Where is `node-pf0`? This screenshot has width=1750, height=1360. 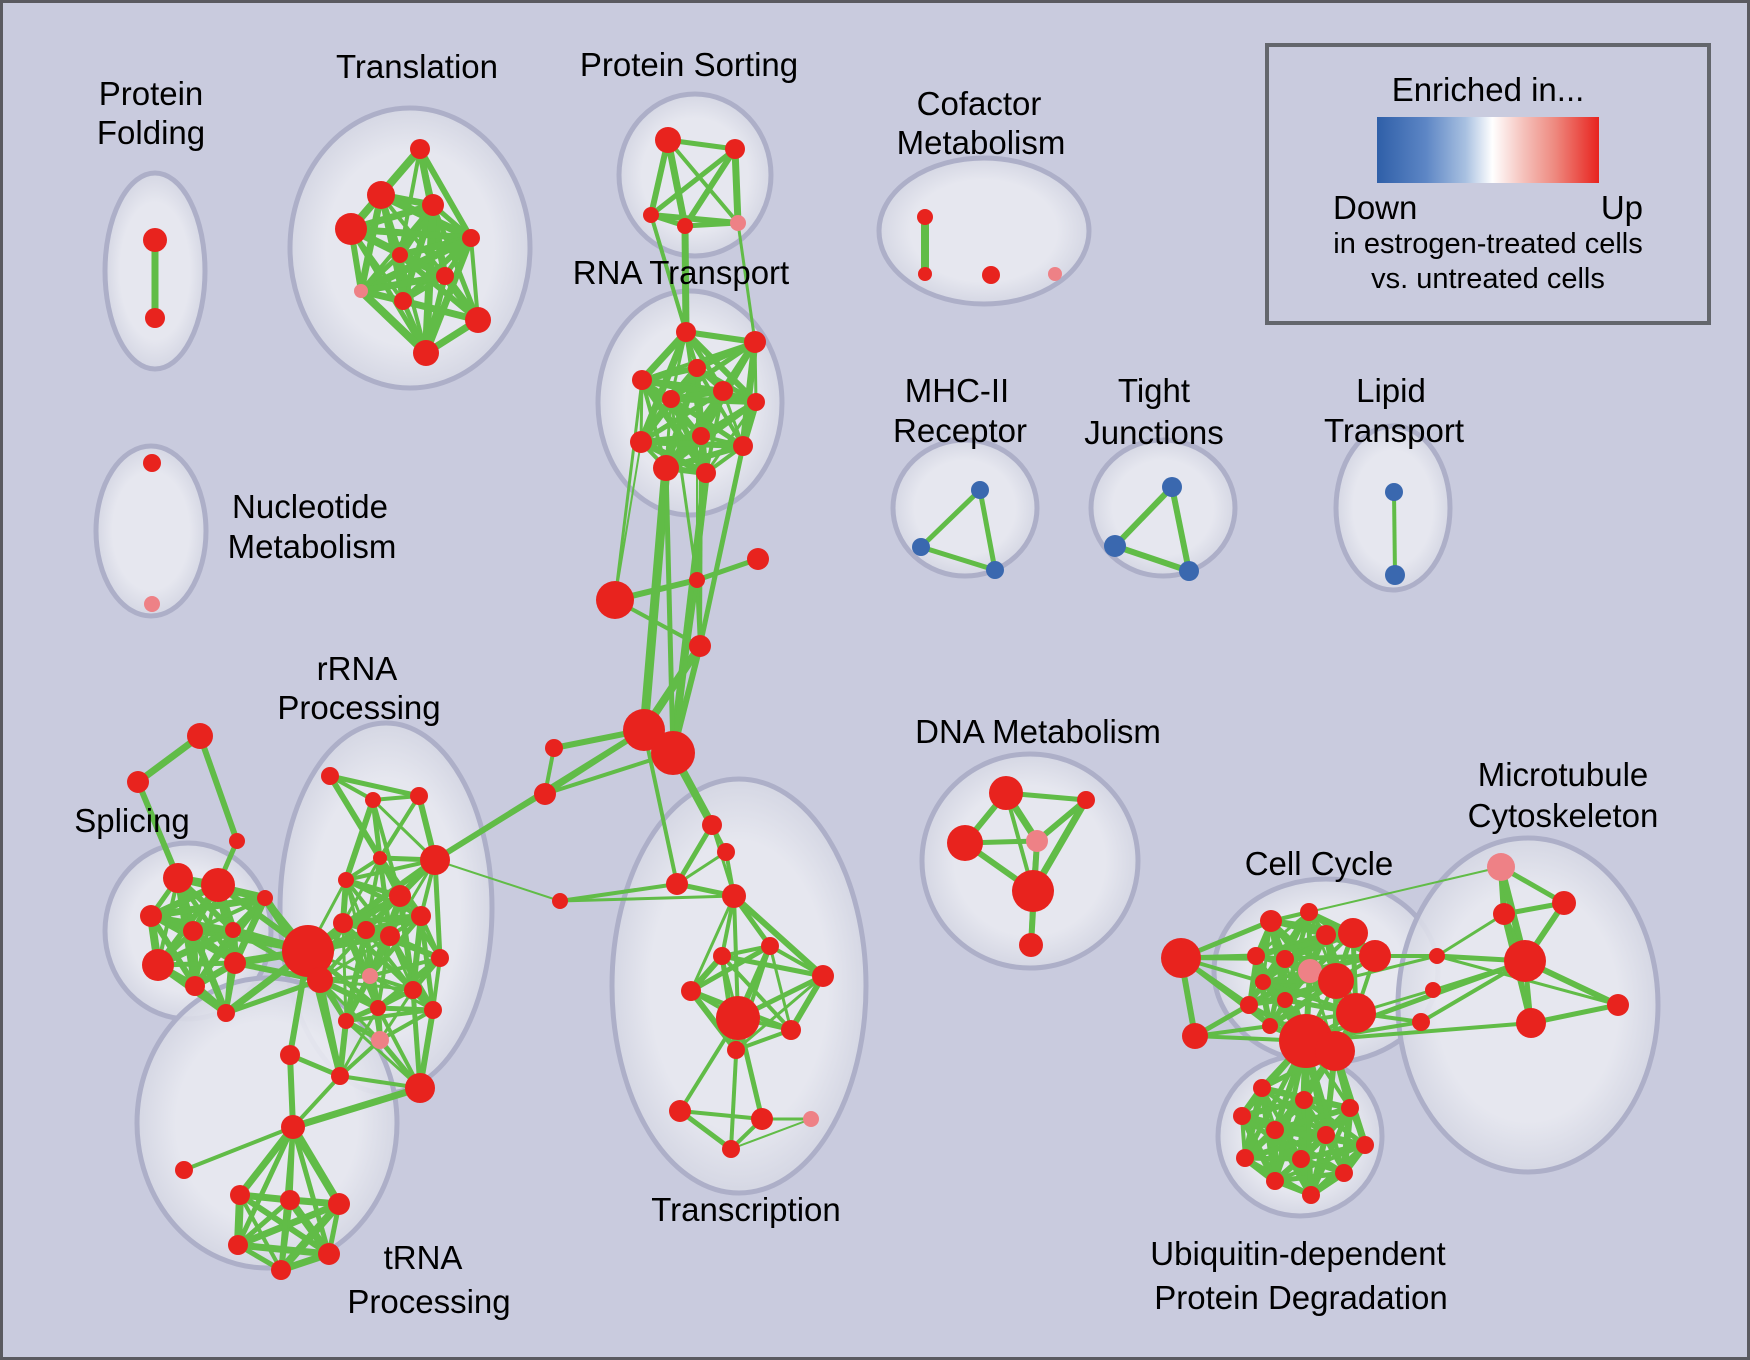 node-pf0 is located at coordinates (155, 240).